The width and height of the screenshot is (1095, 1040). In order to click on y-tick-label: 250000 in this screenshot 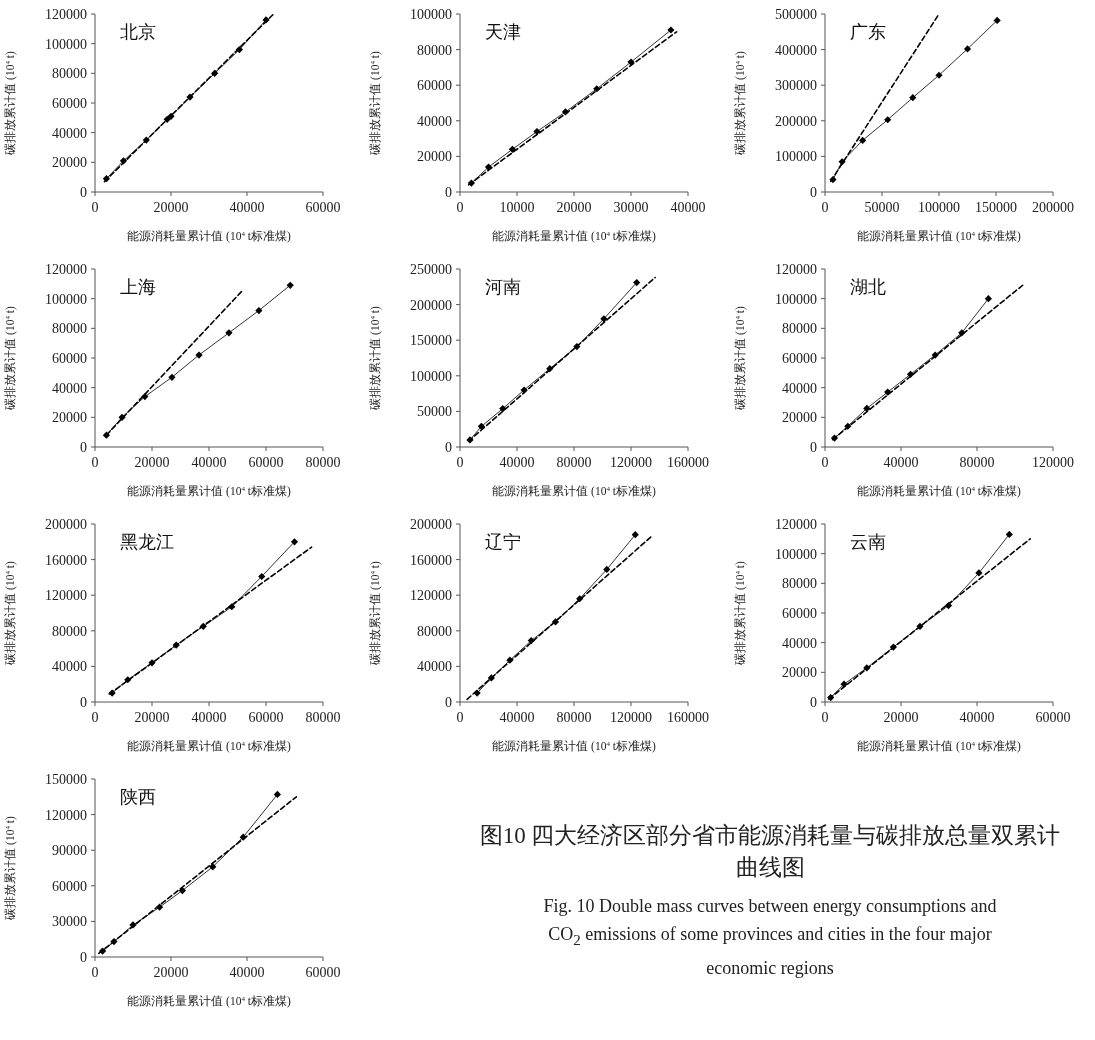, I will do `click(431, 269)`.